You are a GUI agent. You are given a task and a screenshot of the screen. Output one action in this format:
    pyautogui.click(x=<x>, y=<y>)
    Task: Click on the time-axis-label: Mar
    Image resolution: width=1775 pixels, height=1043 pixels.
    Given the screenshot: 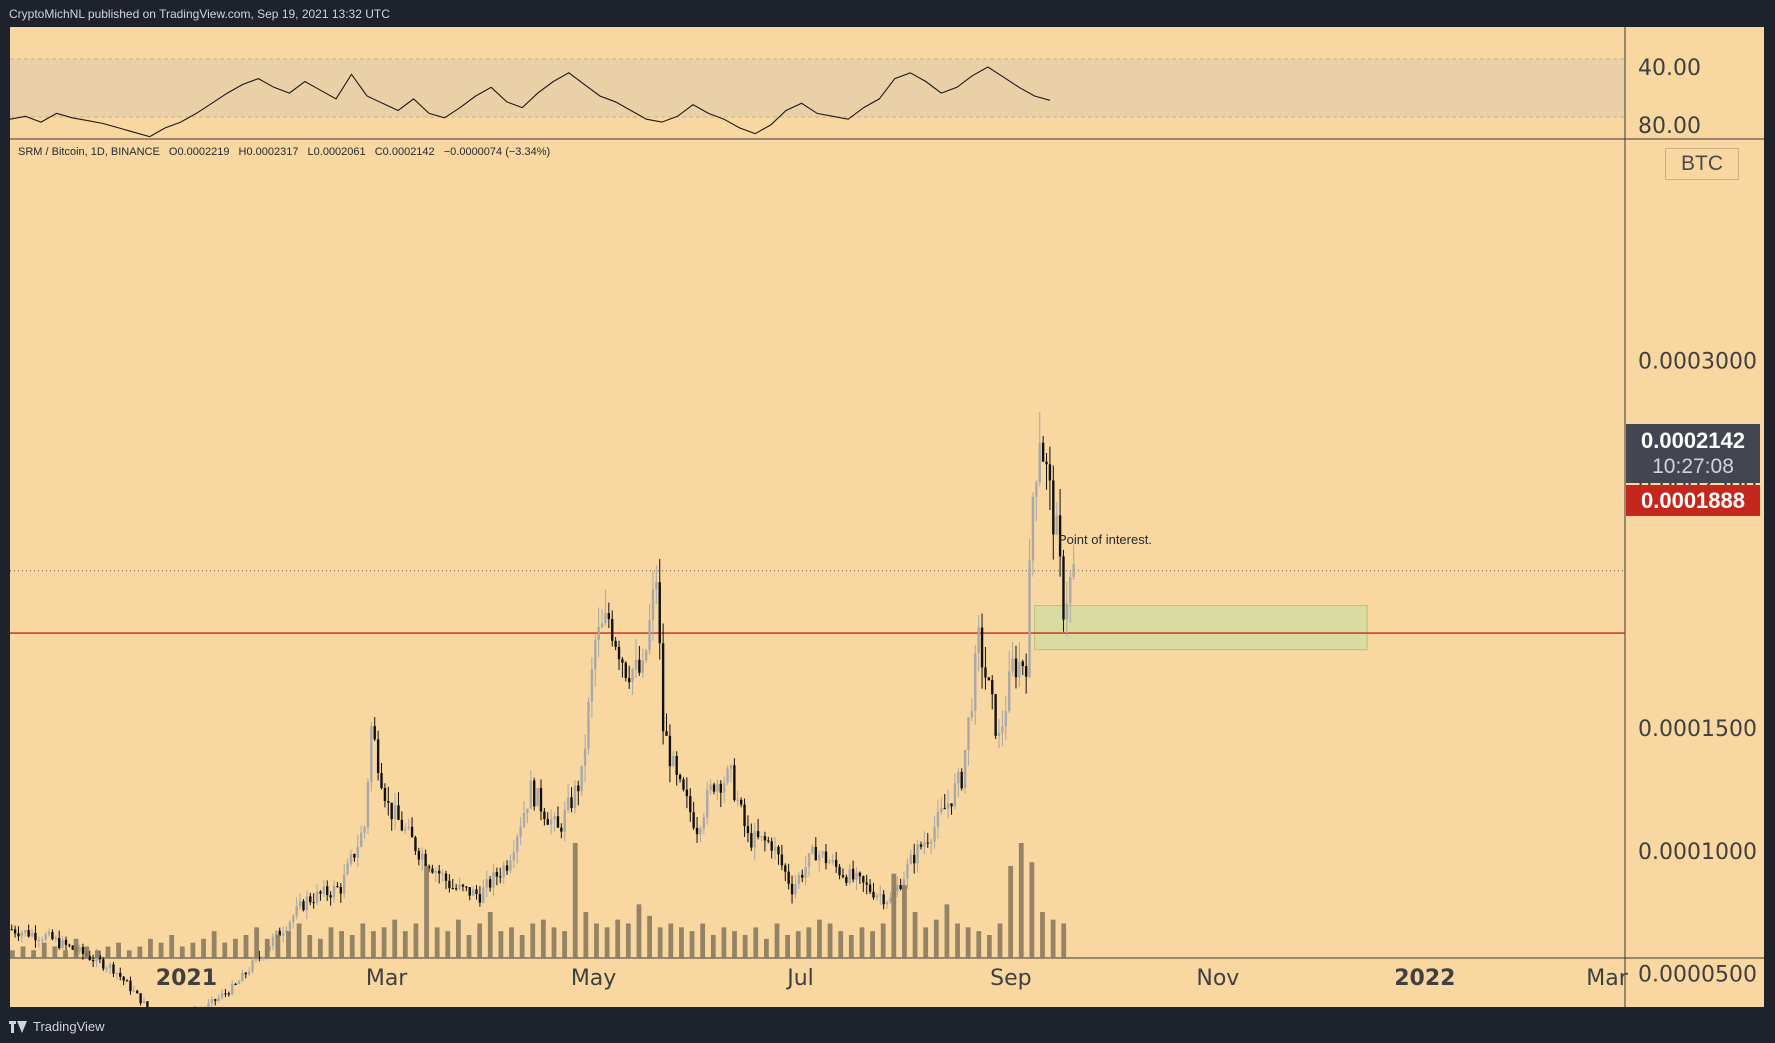 What is the action you would take?
    pyautogui.click(x=1607, y=978)
    